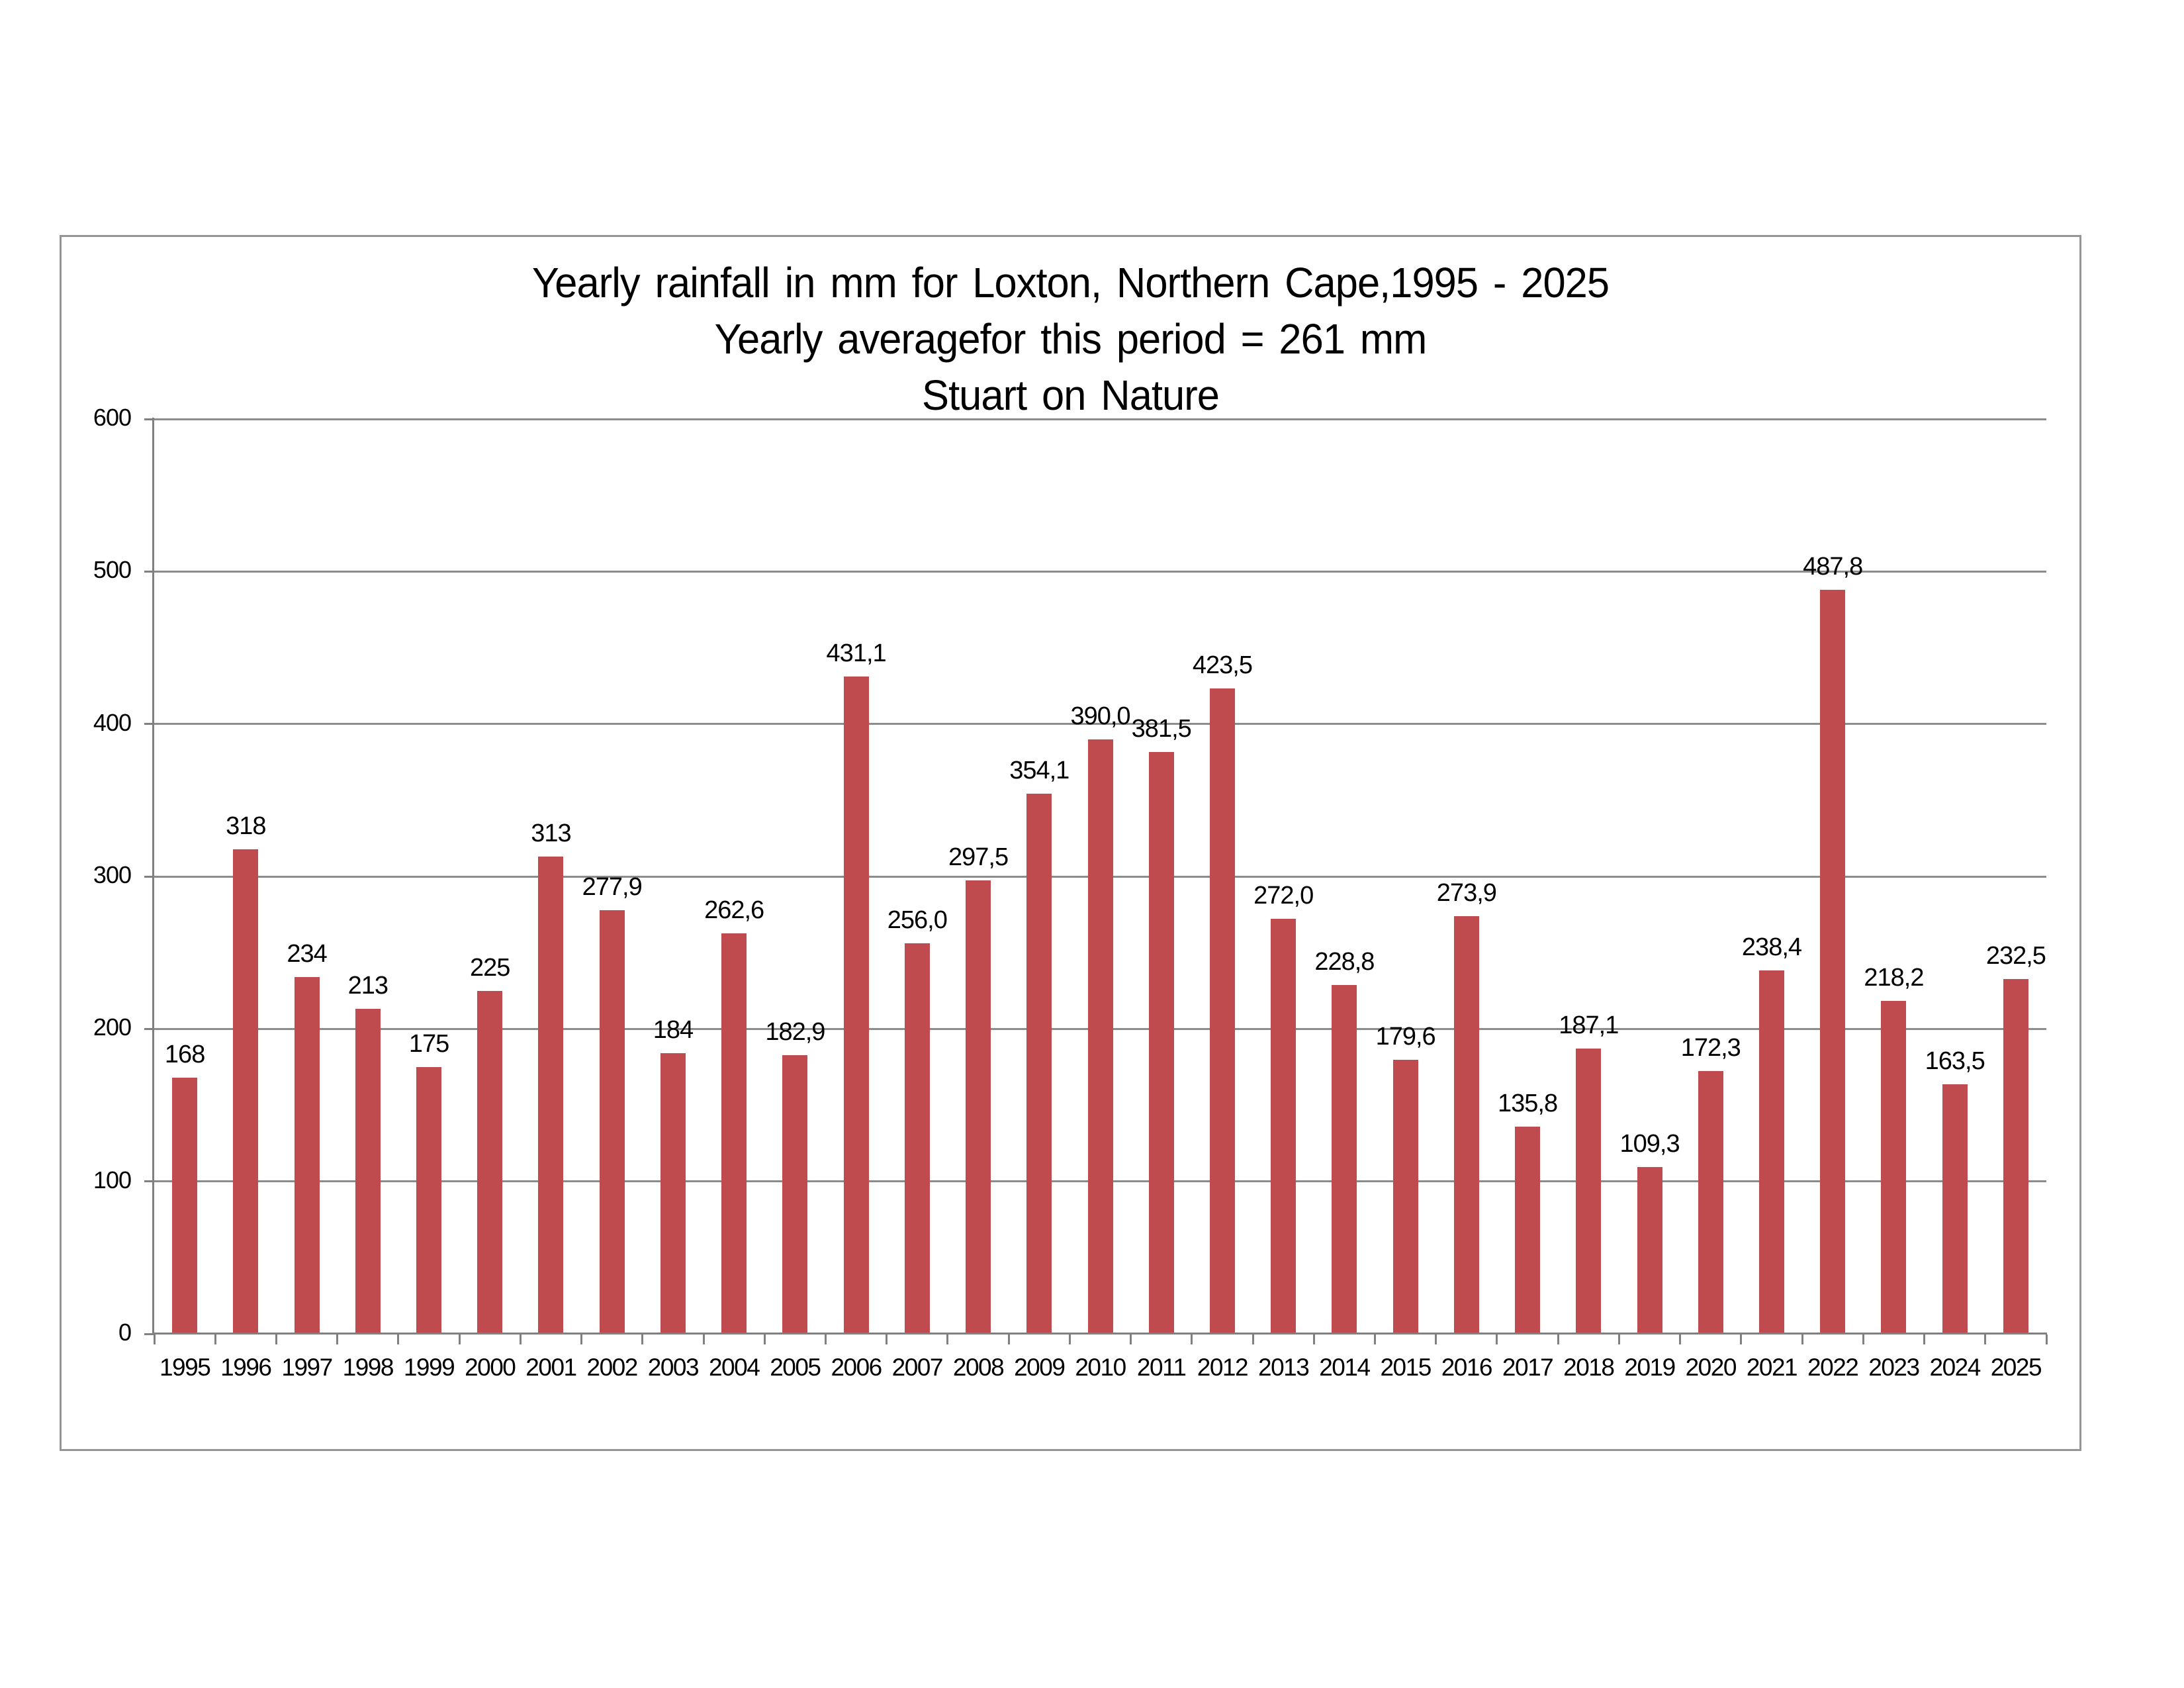  What do you see at coordinates (1344, 1159) in the screenshot?
I see `bar-2014` at bounding box center [1344, 1159].